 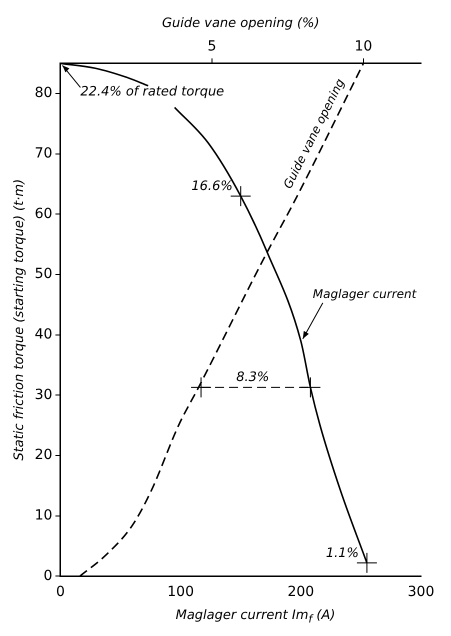 I want to click on x-tick-label: 100, so click(x=180, y=592).